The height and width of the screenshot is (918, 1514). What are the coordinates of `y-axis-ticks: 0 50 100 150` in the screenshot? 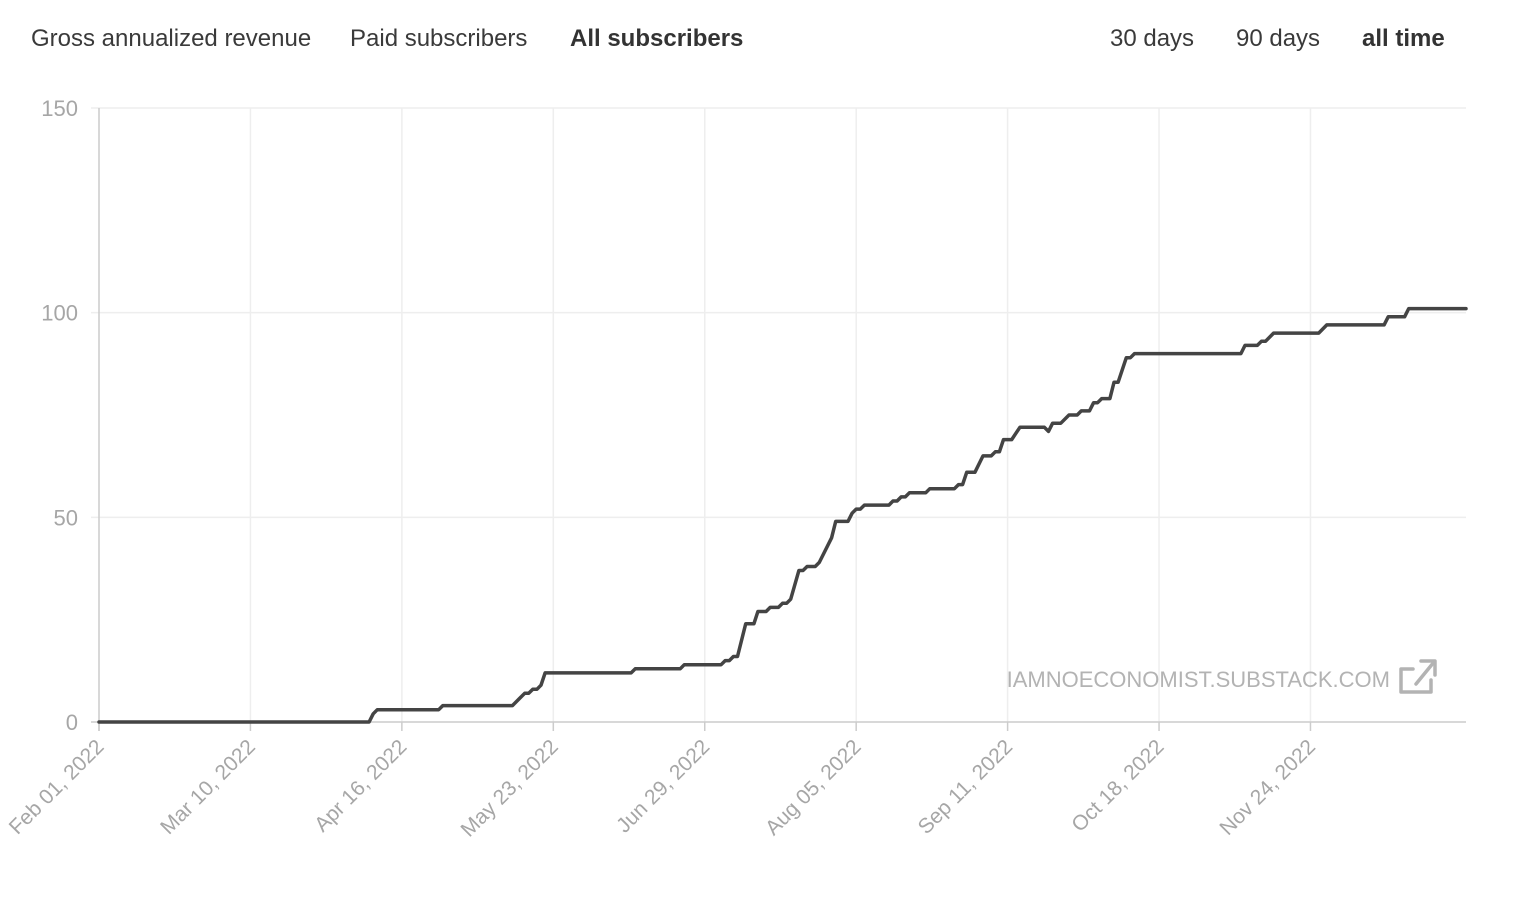 It's located at (59, 415).